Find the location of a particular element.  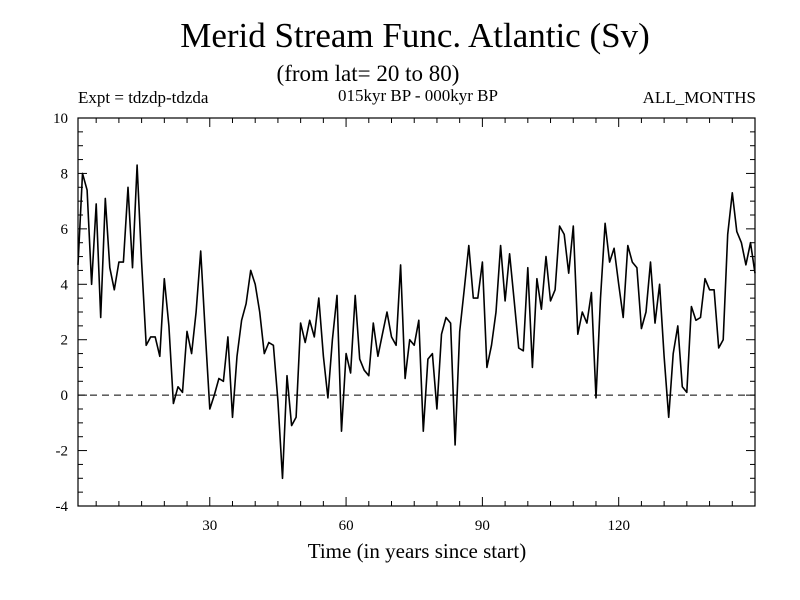

x-tick-label: 90 is located at coordinates (482, 526).